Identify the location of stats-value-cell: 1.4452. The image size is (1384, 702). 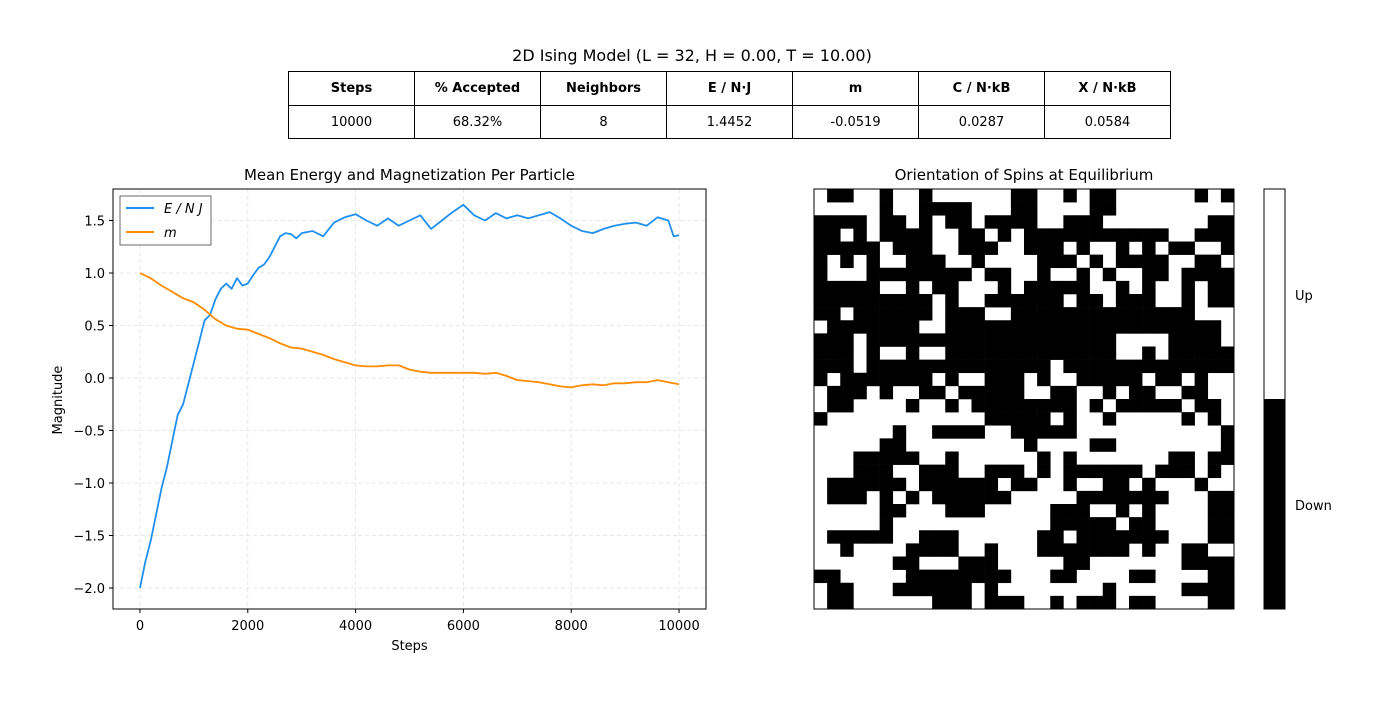
(729, 122).